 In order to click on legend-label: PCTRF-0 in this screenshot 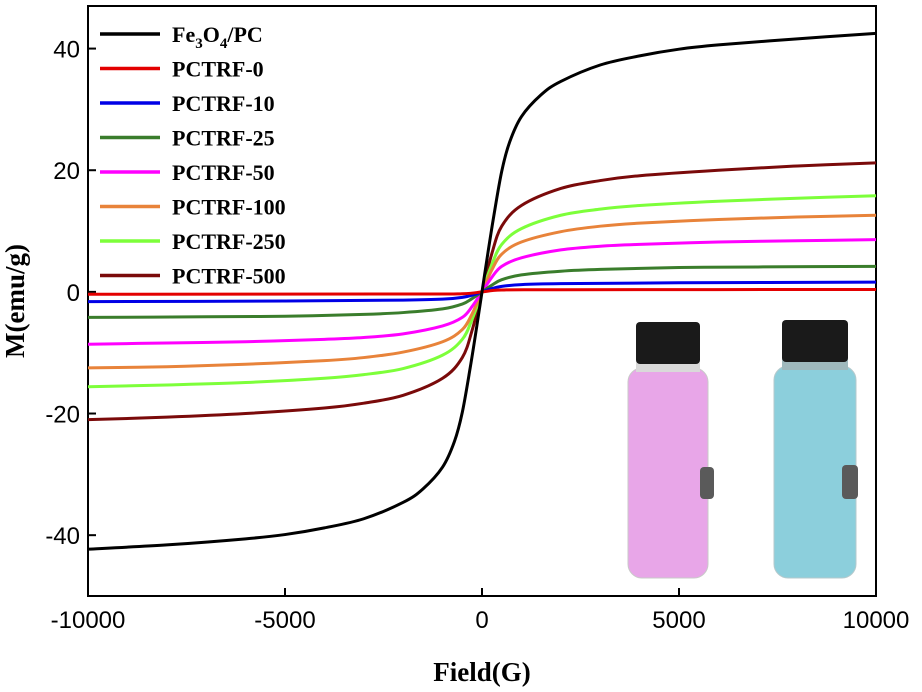, I will do `click(218, 69)`.